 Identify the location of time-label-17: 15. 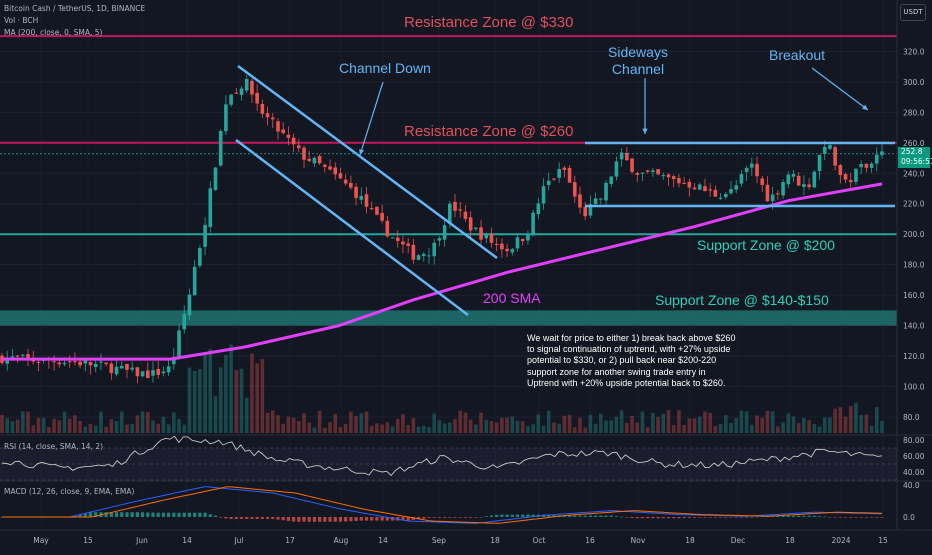
(883, 540).